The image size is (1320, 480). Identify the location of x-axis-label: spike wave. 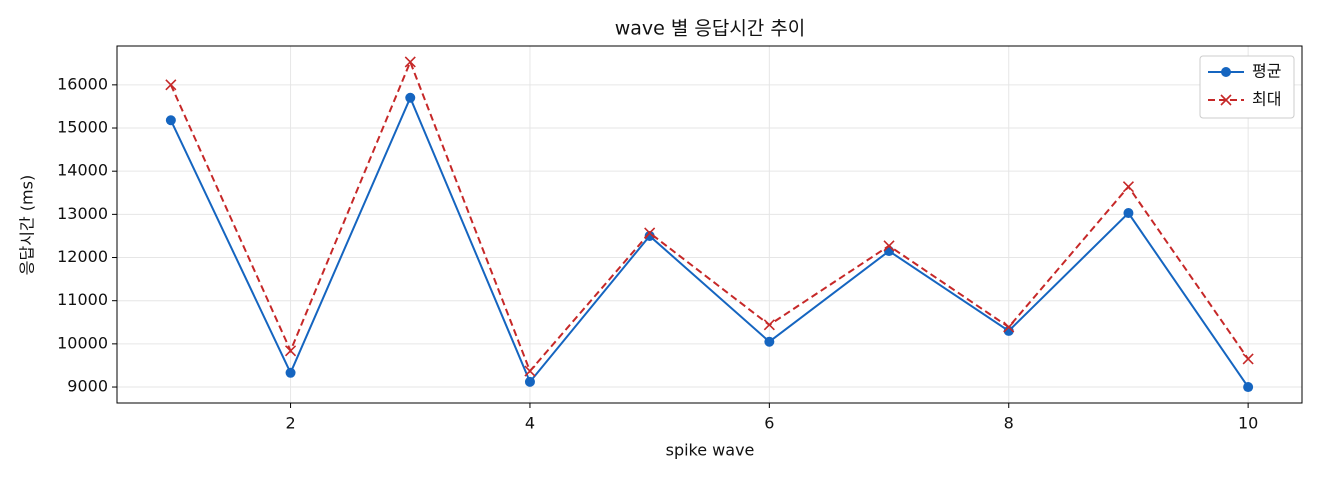
(710, 450).